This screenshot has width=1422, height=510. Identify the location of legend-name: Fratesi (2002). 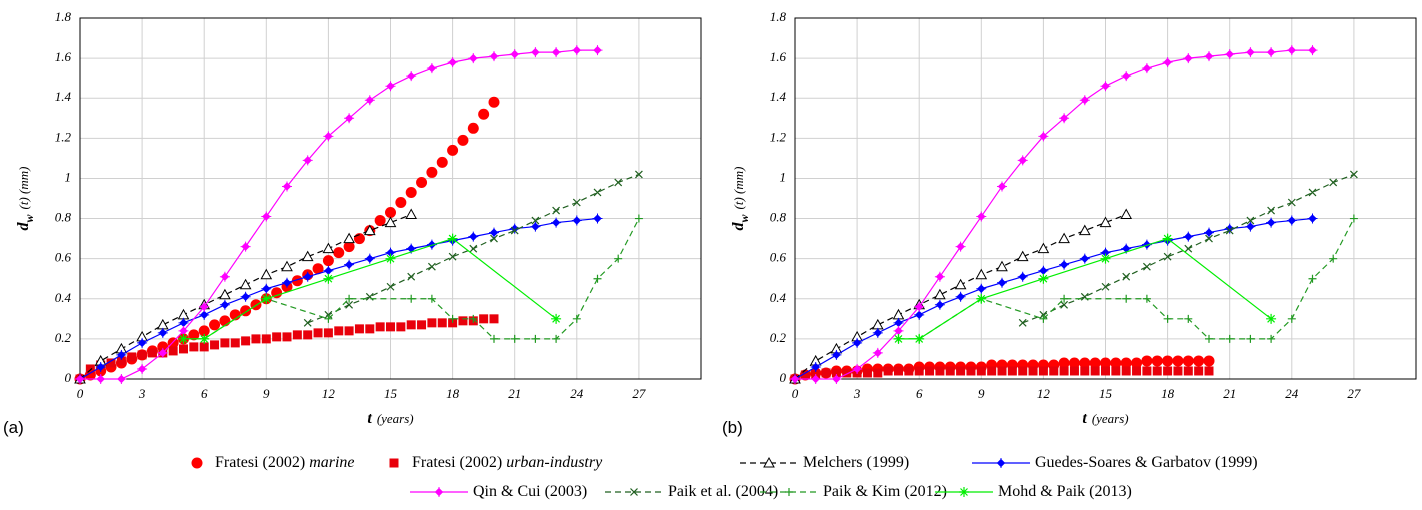
(457, 462).